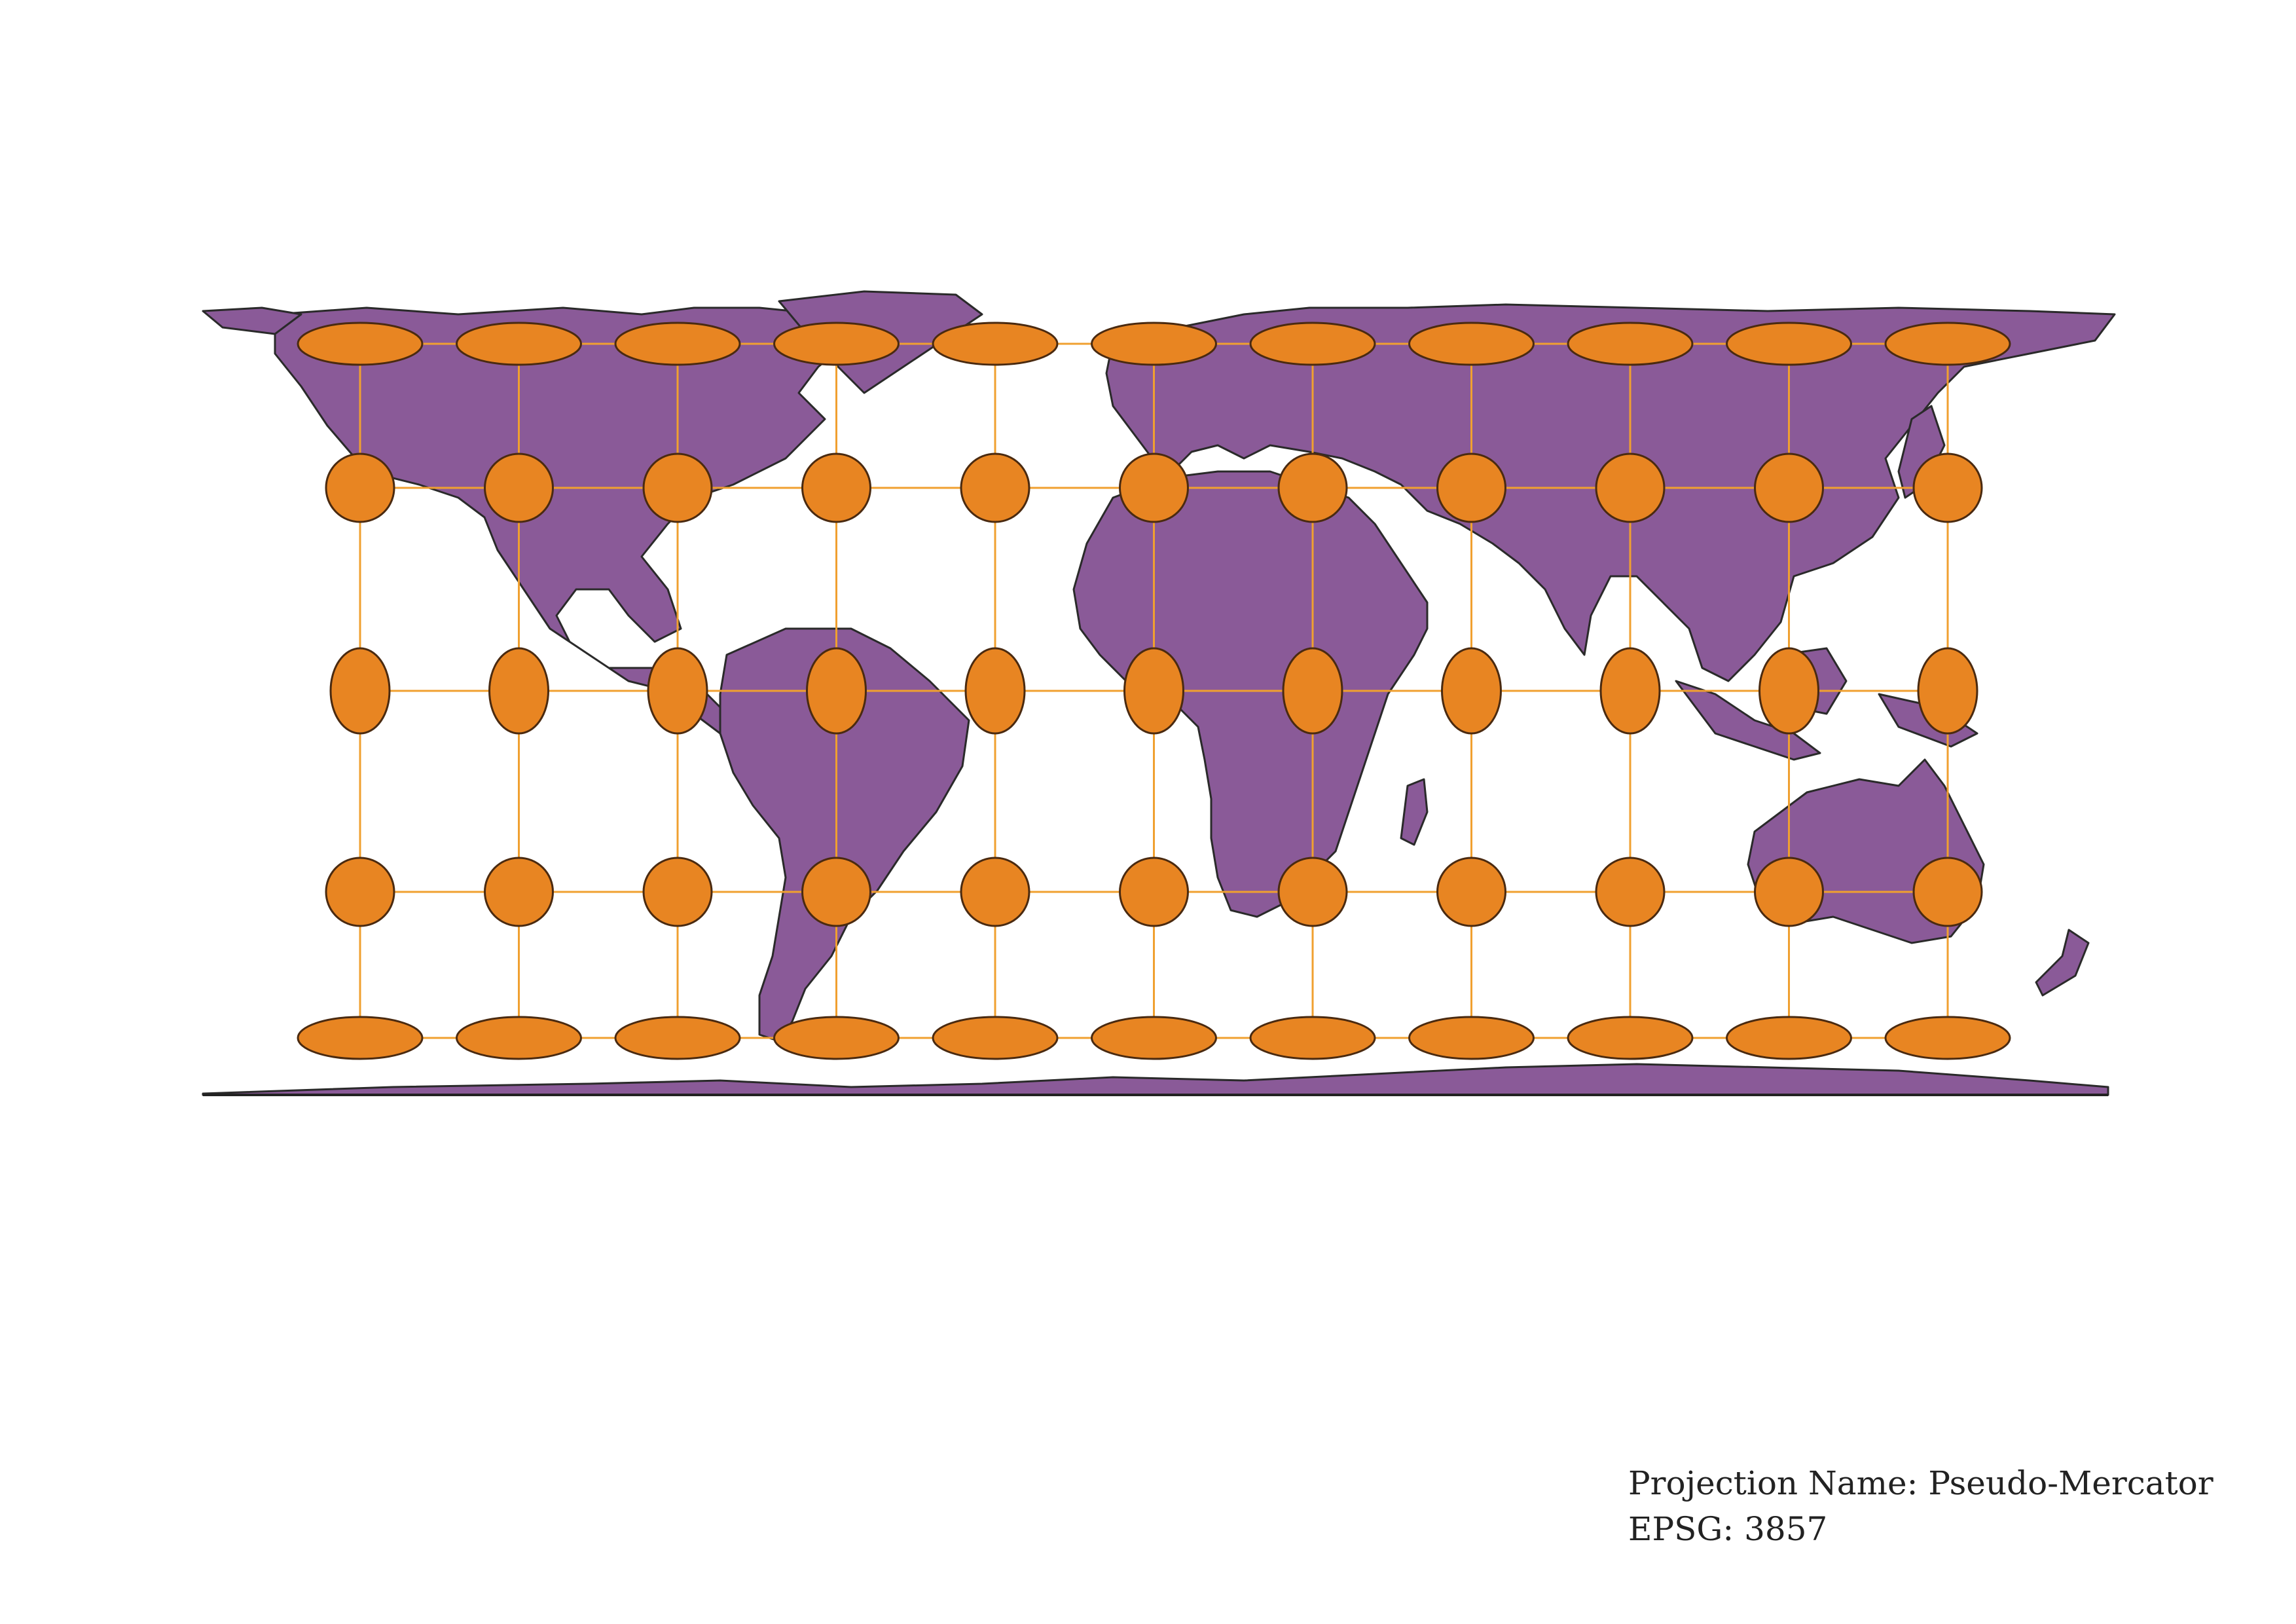  What do you see at coordinates (2062, 963) in the screenshot?
I see `land-new-zealand` at bounding box center [2062, 963].